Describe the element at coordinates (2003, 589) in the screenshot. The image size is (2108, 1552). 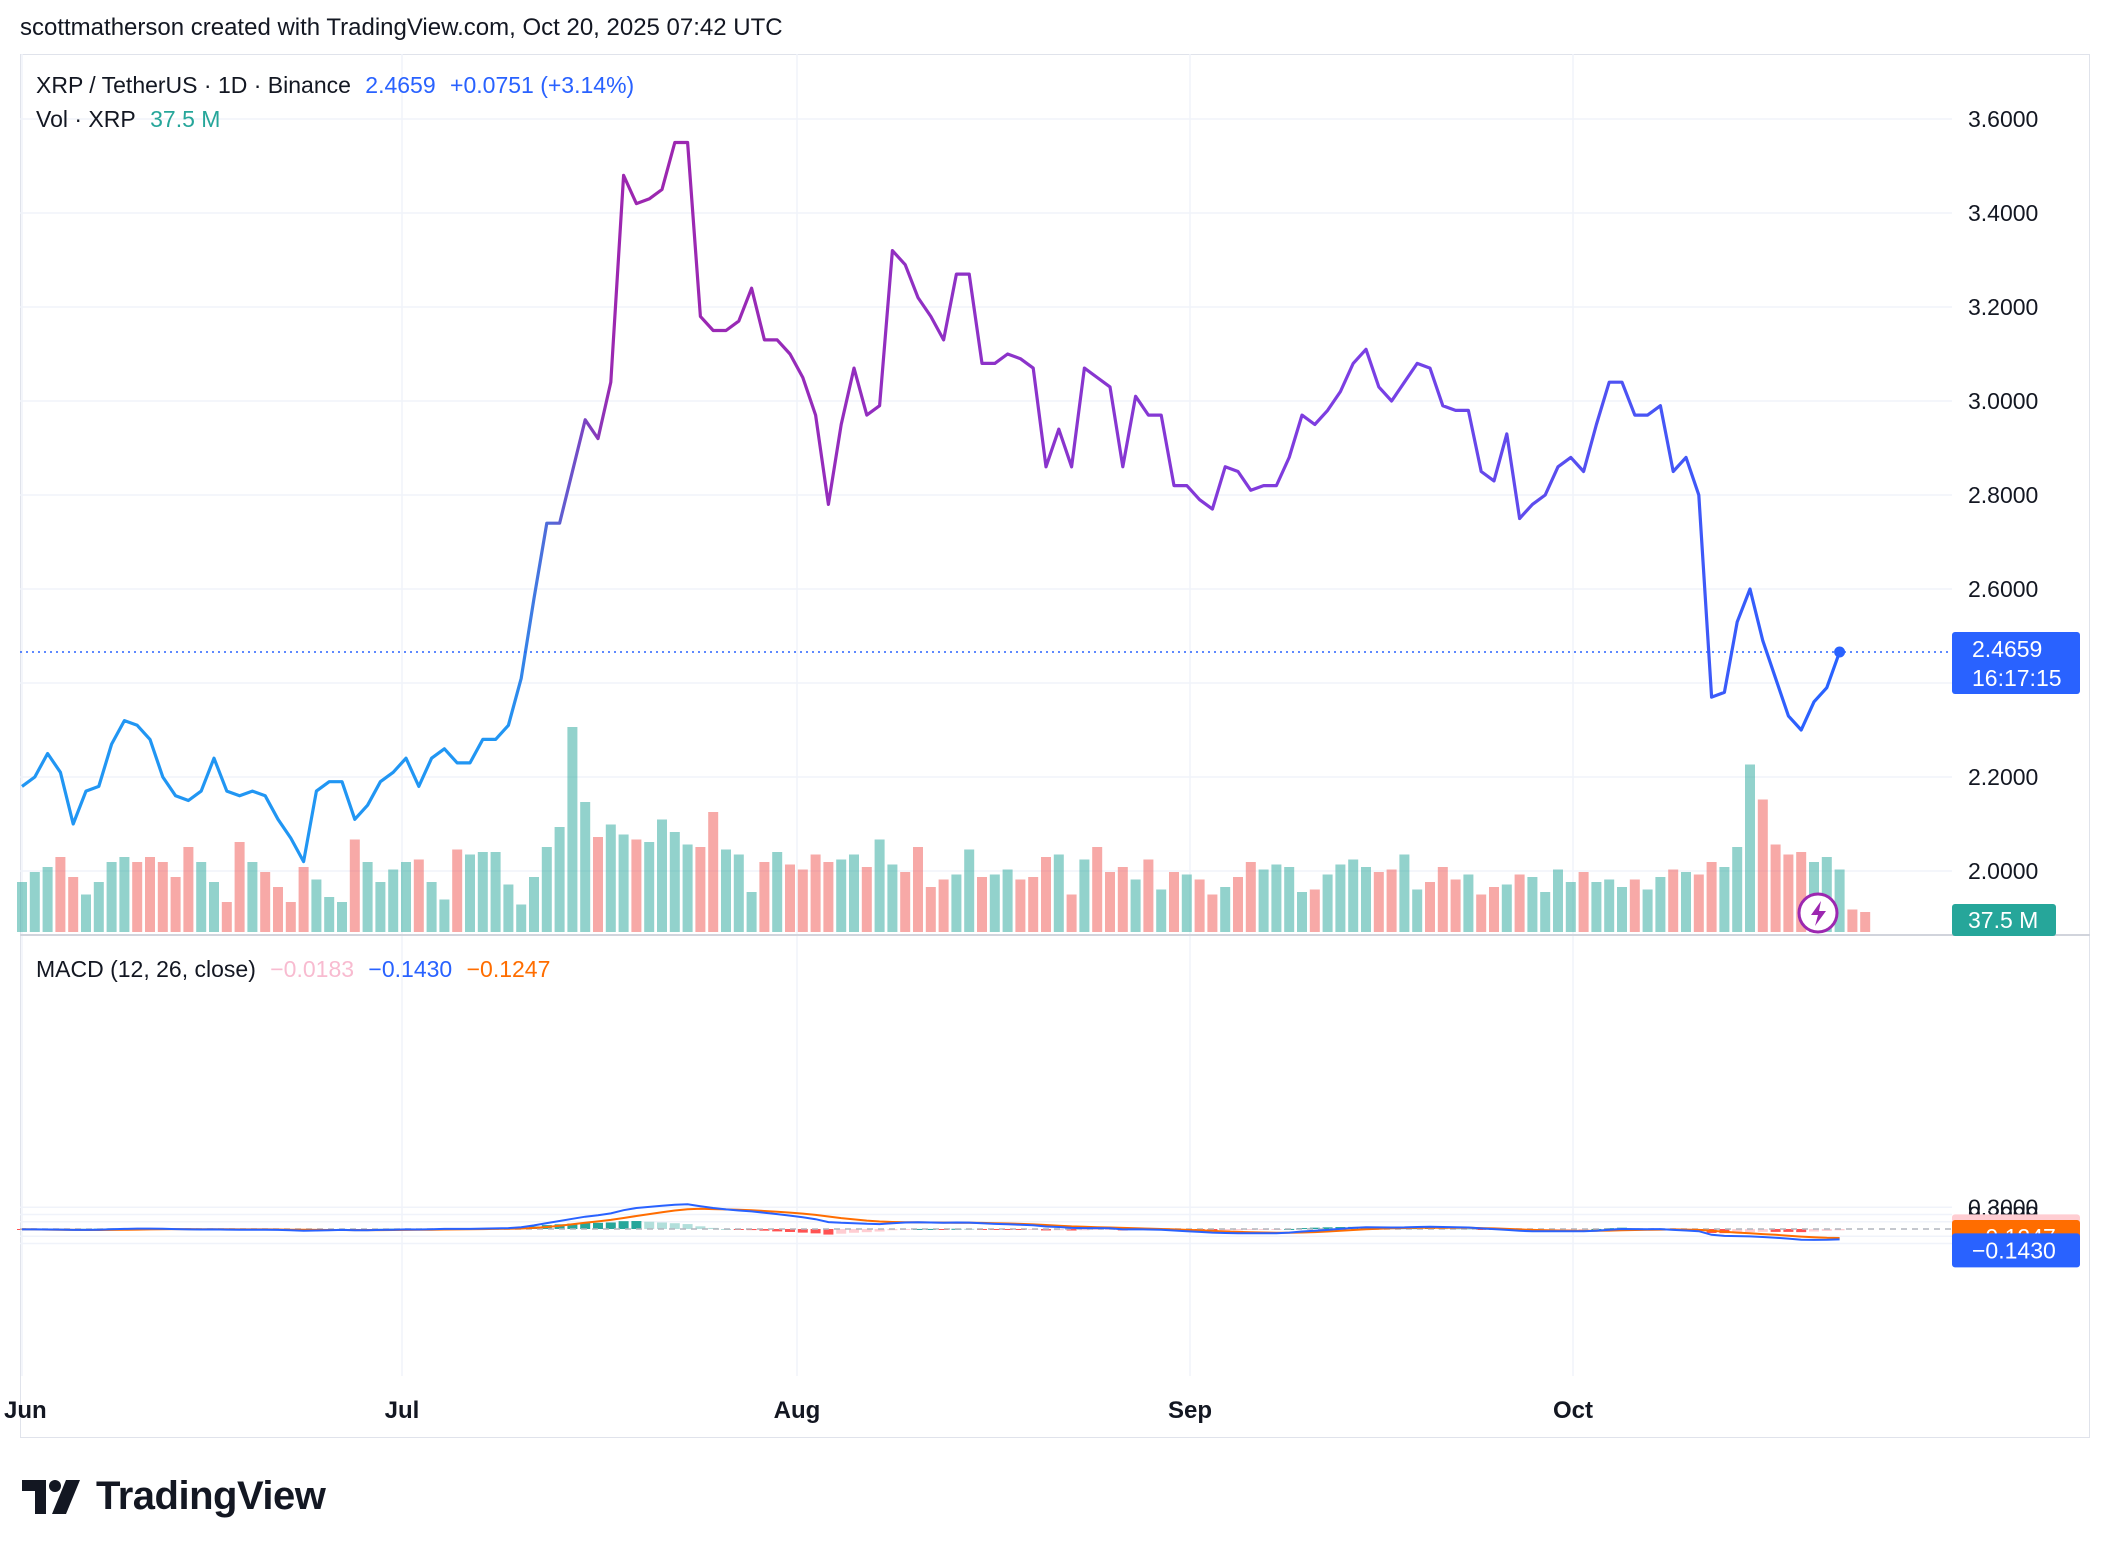
I see `price-axis-tick: 2.6000` at that location.